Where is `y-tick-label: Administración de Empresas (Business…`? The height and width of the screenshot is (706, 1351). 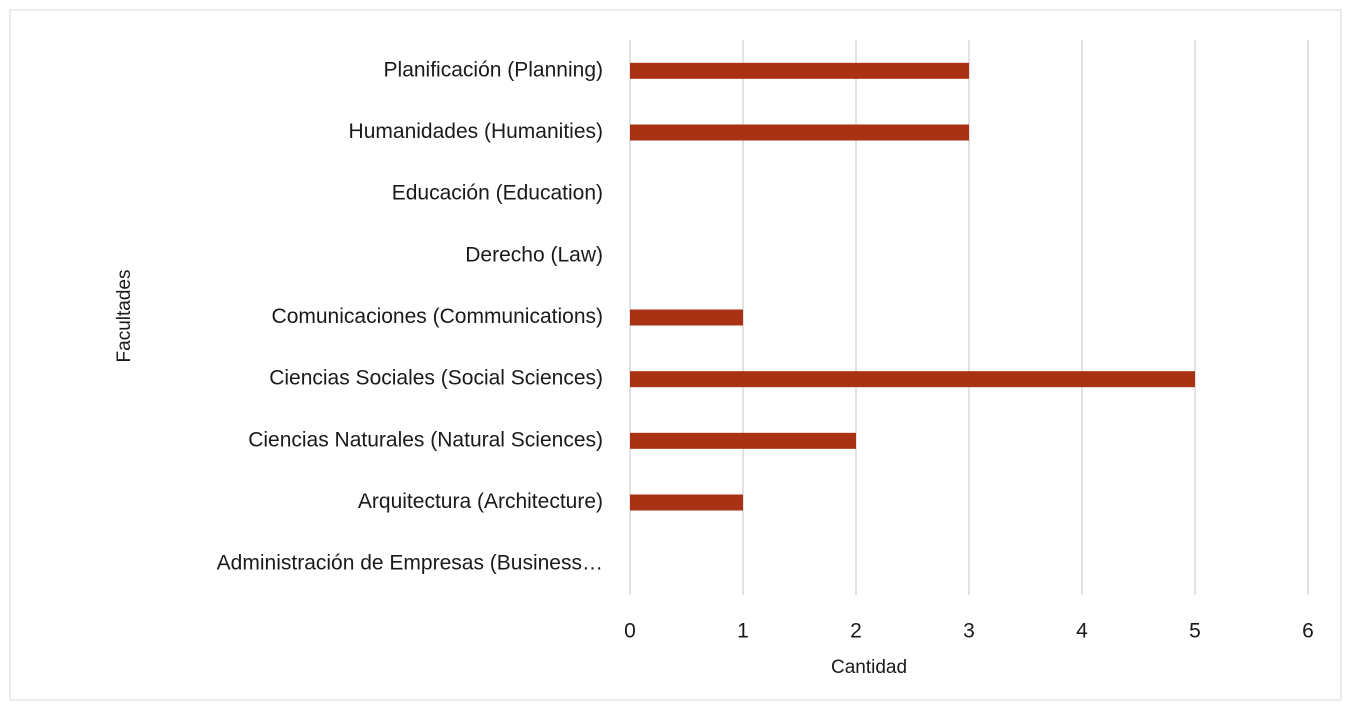
y-tick-label: Administración de Empresas (Business… is located at coordinates (410, 563).